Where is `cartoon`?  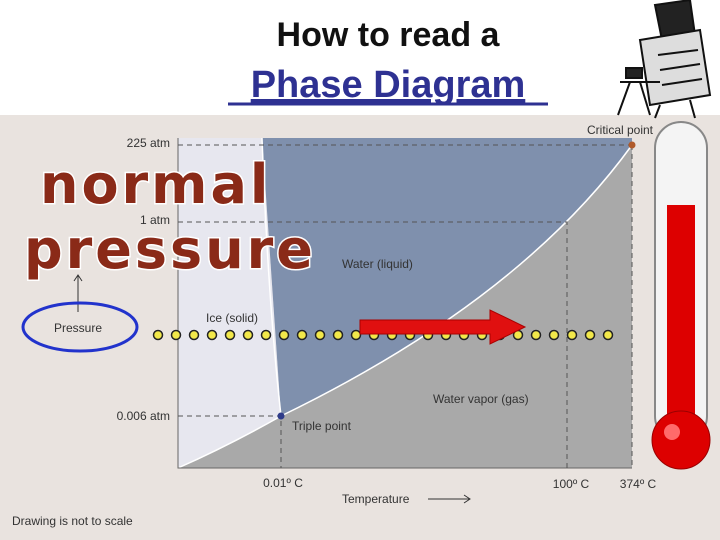 cartoon is located at coordinates (664, 59).